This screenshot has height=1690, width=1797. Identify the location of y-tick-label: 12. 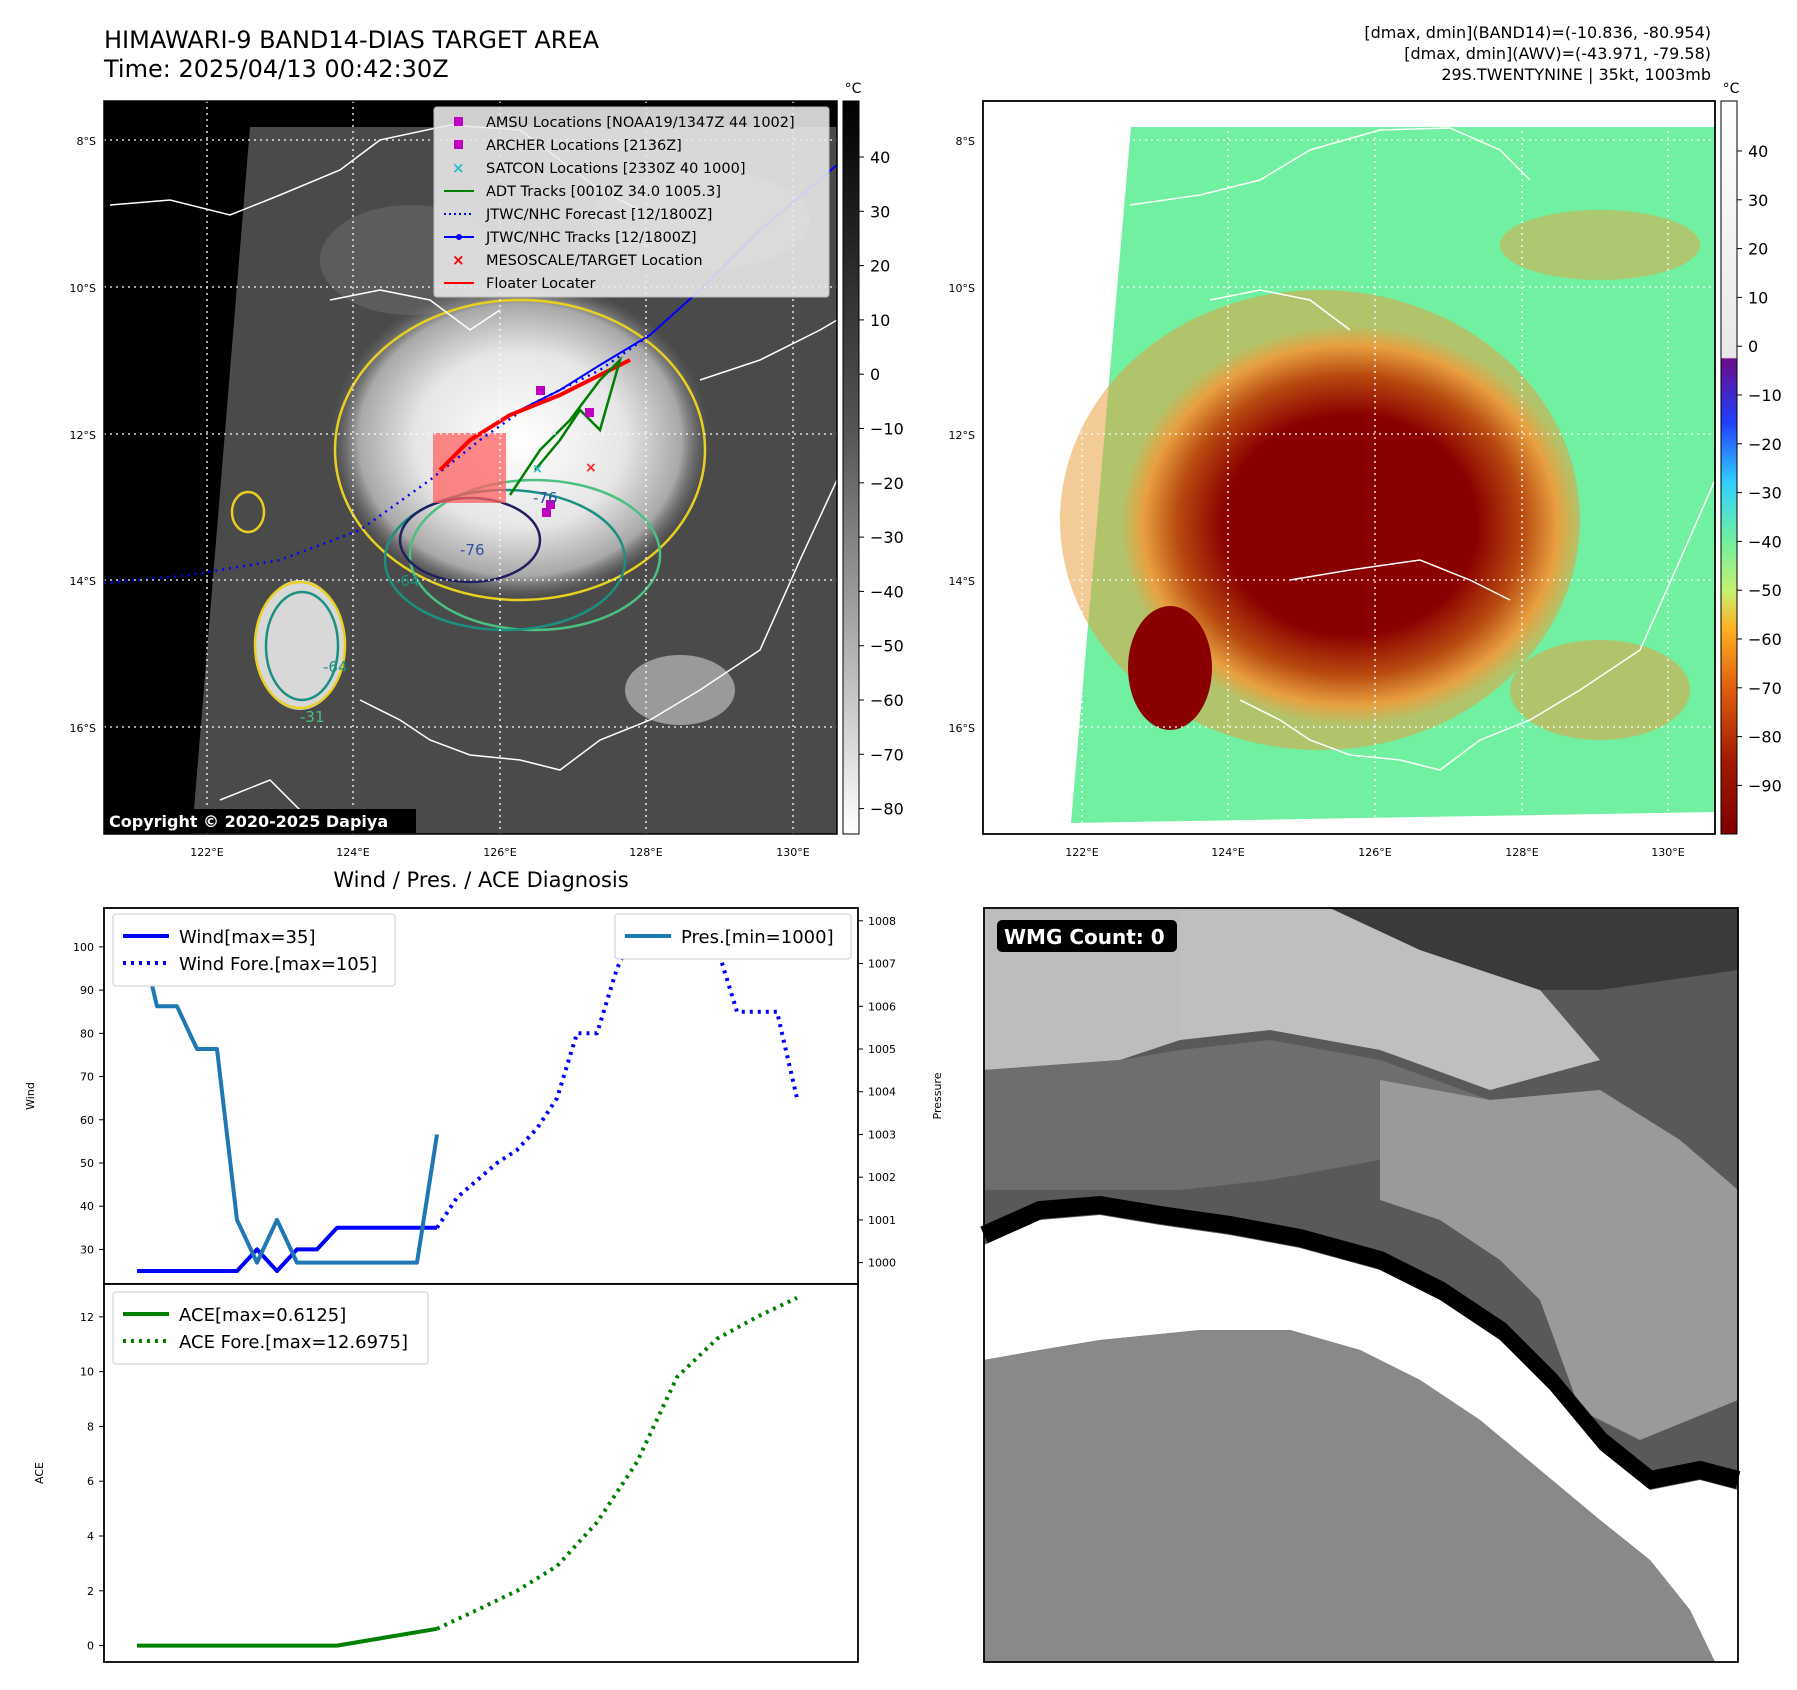
(87, 1317).